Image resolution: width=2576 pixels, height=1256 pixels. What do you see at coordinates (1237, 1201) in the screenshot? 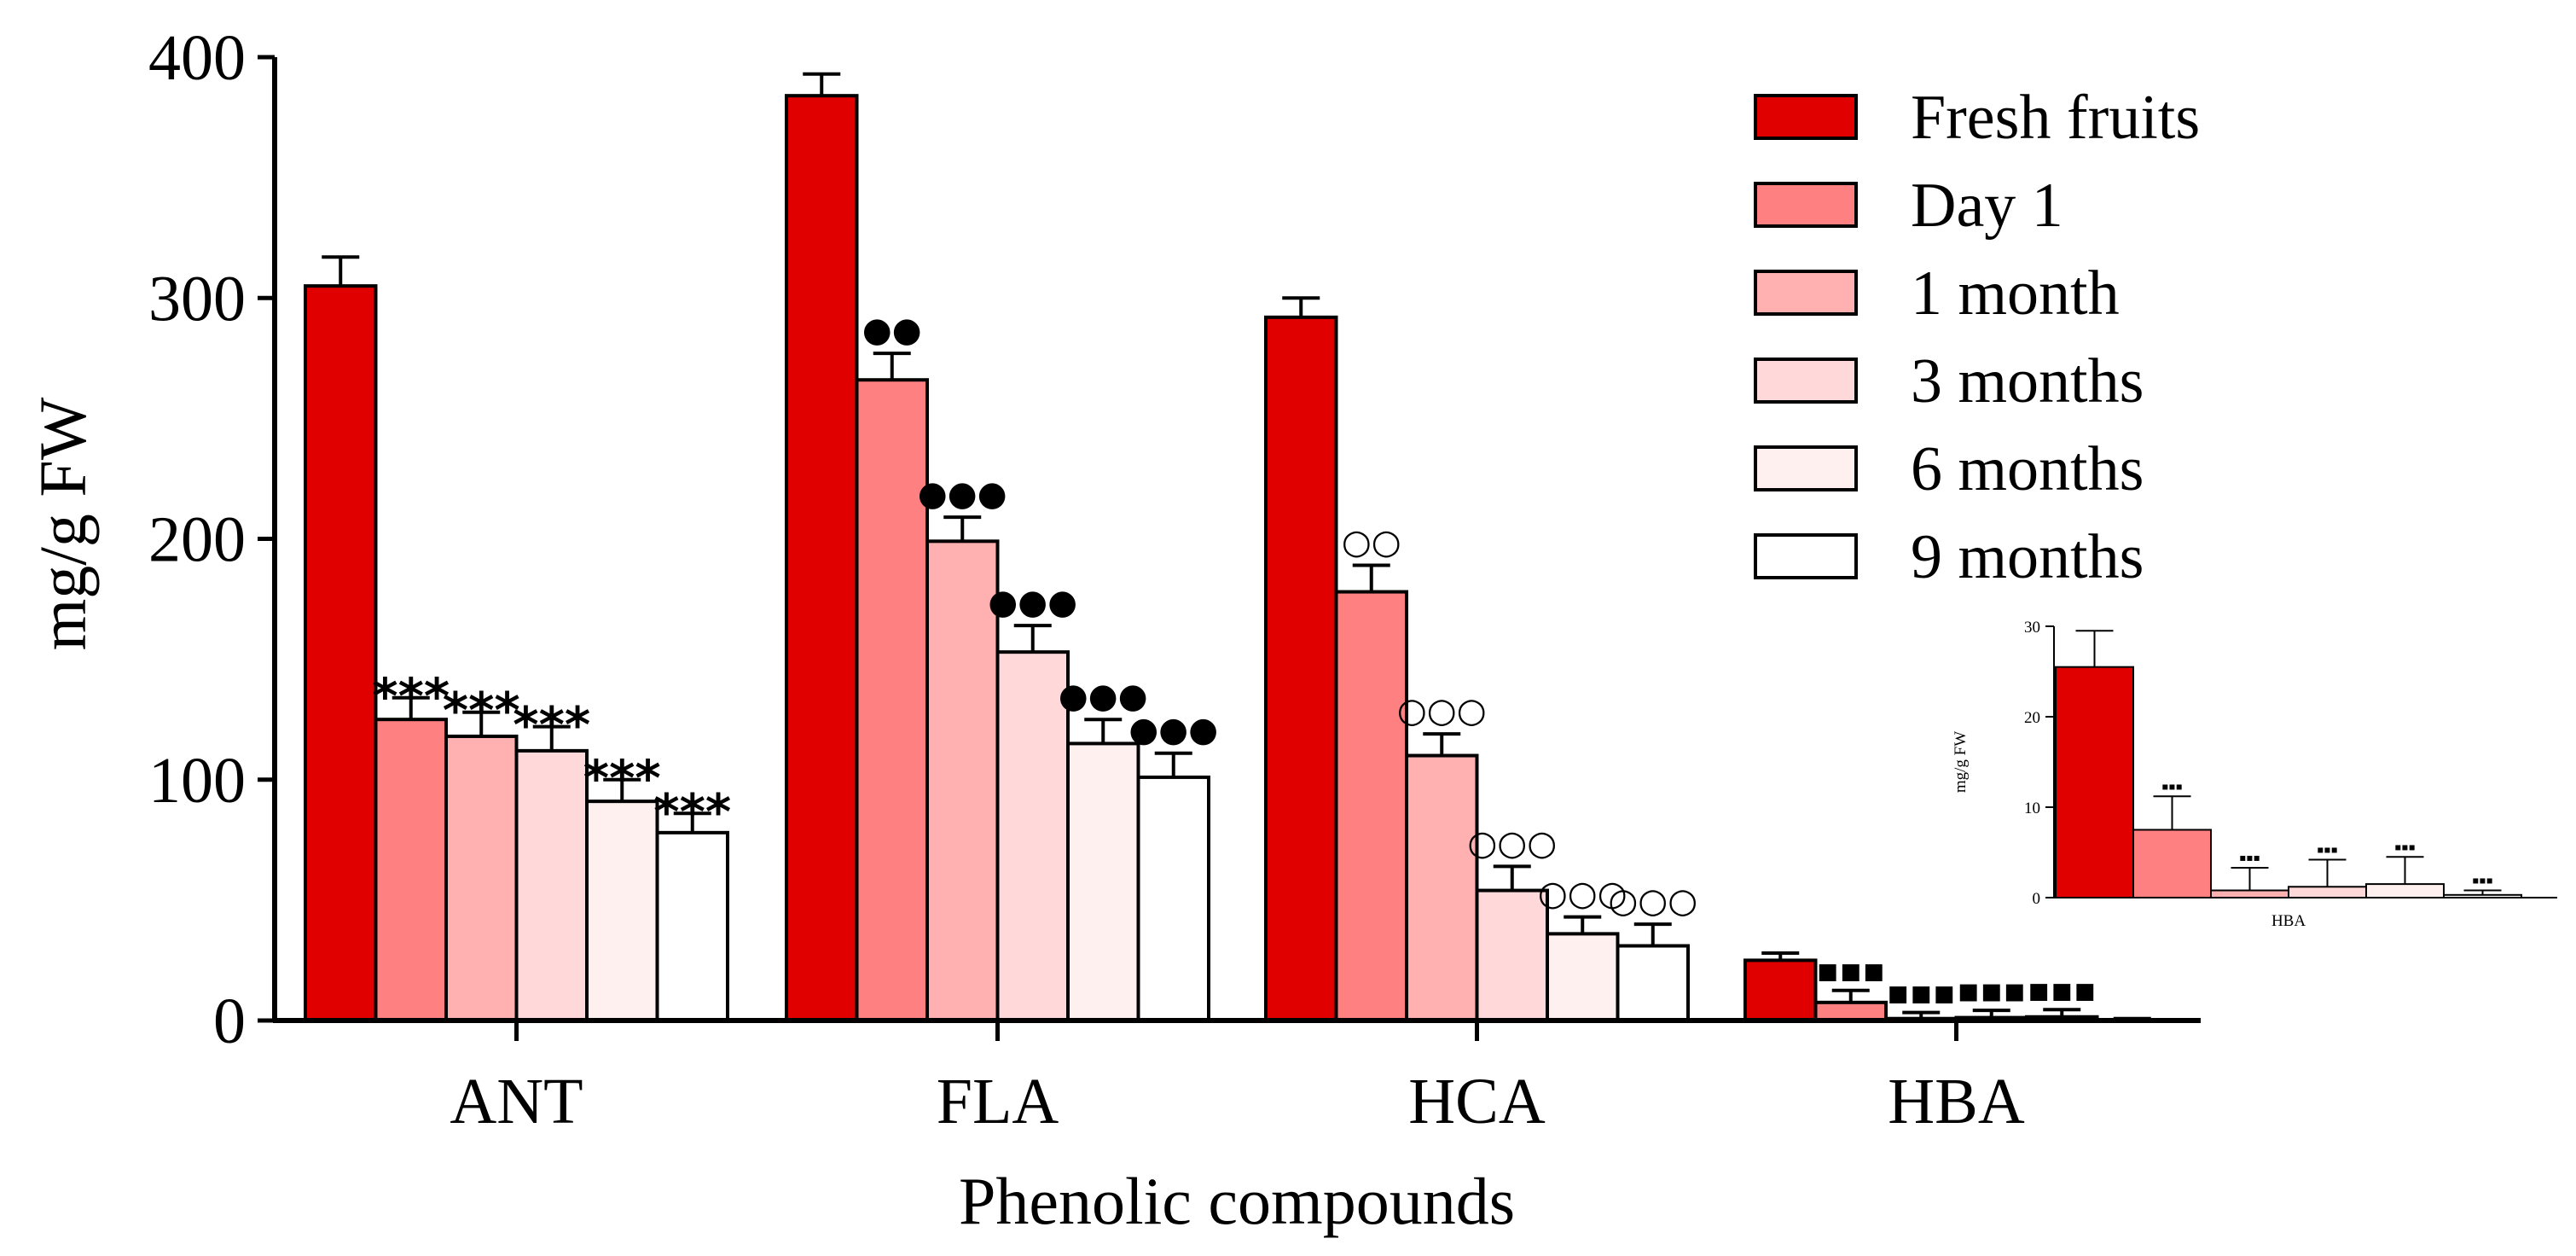
I see `x-axis-title: Phenolic compounds` at bounding box center [1237, 1201].